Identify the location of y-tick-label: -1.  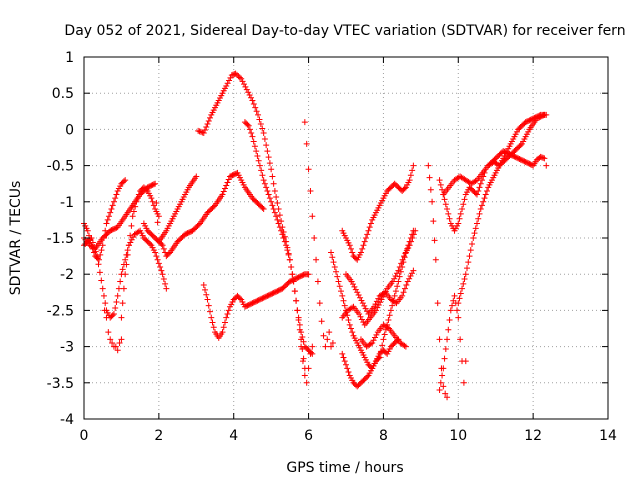
(67, 203).